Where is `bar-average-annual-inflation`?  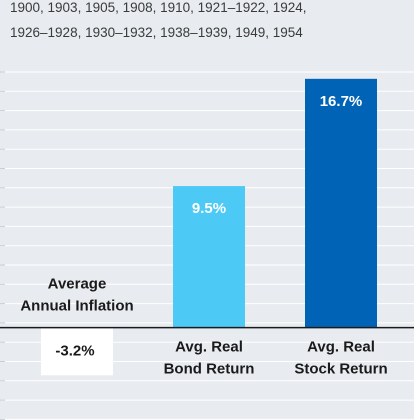 bar-average-annual-inflation is located at coordinates (77, 351).